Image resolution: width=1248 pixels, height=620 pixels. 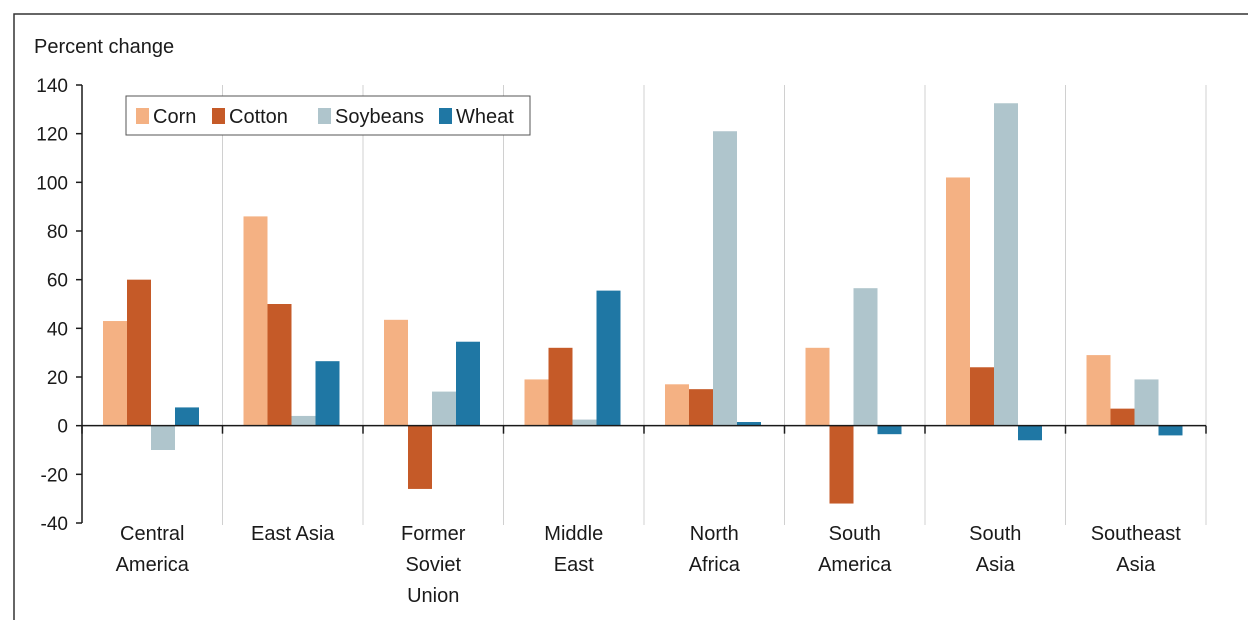 I want to click on legend-swatch-wheat, so click(x=445, y=116).